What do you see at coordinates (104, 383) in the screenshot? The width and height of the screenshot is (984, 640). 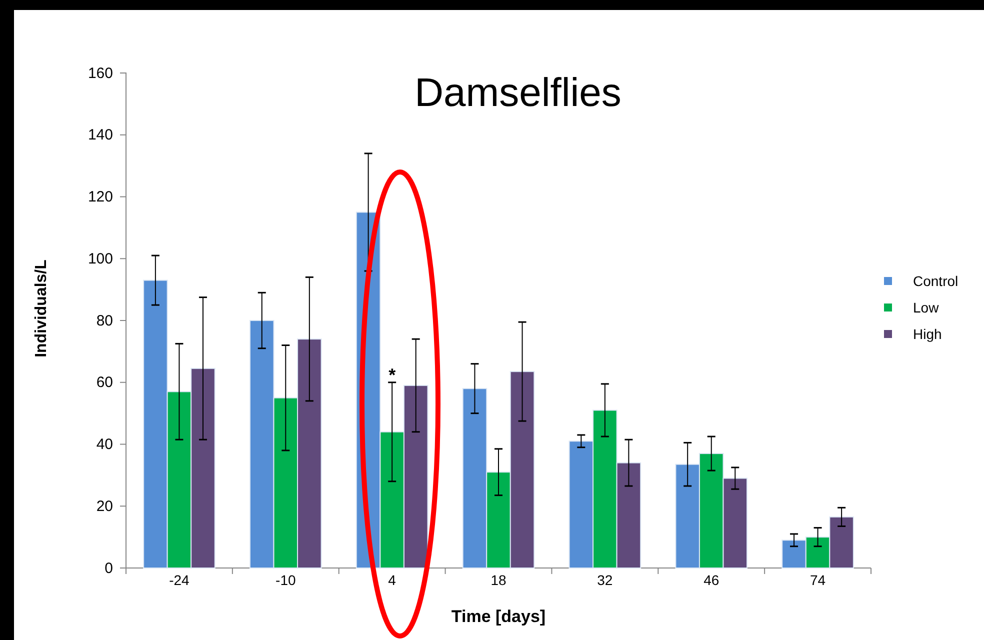 I see `y-tick-label: 60` at bounding box center [104, 383].